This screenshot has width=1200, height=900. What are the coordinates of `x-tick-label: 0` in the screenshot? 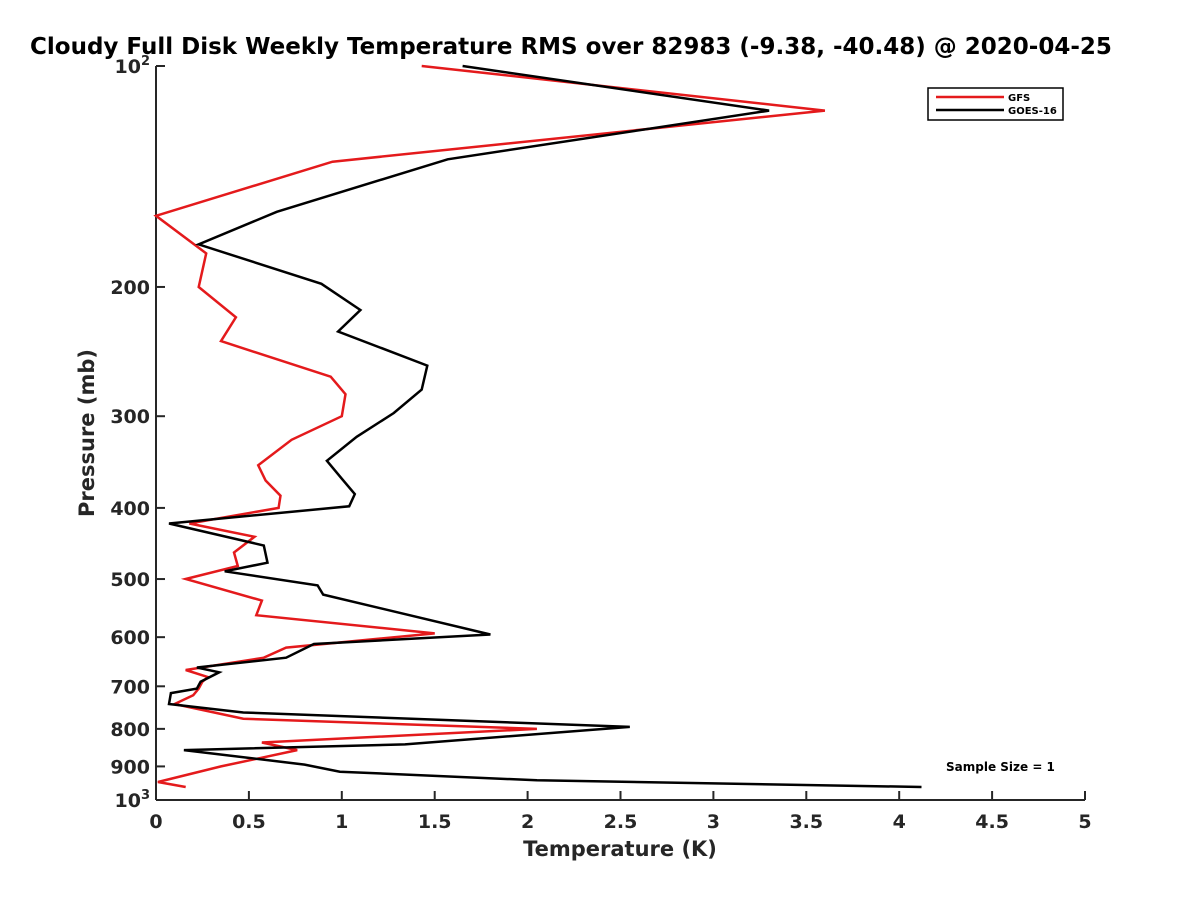 It's located at (155, 822).